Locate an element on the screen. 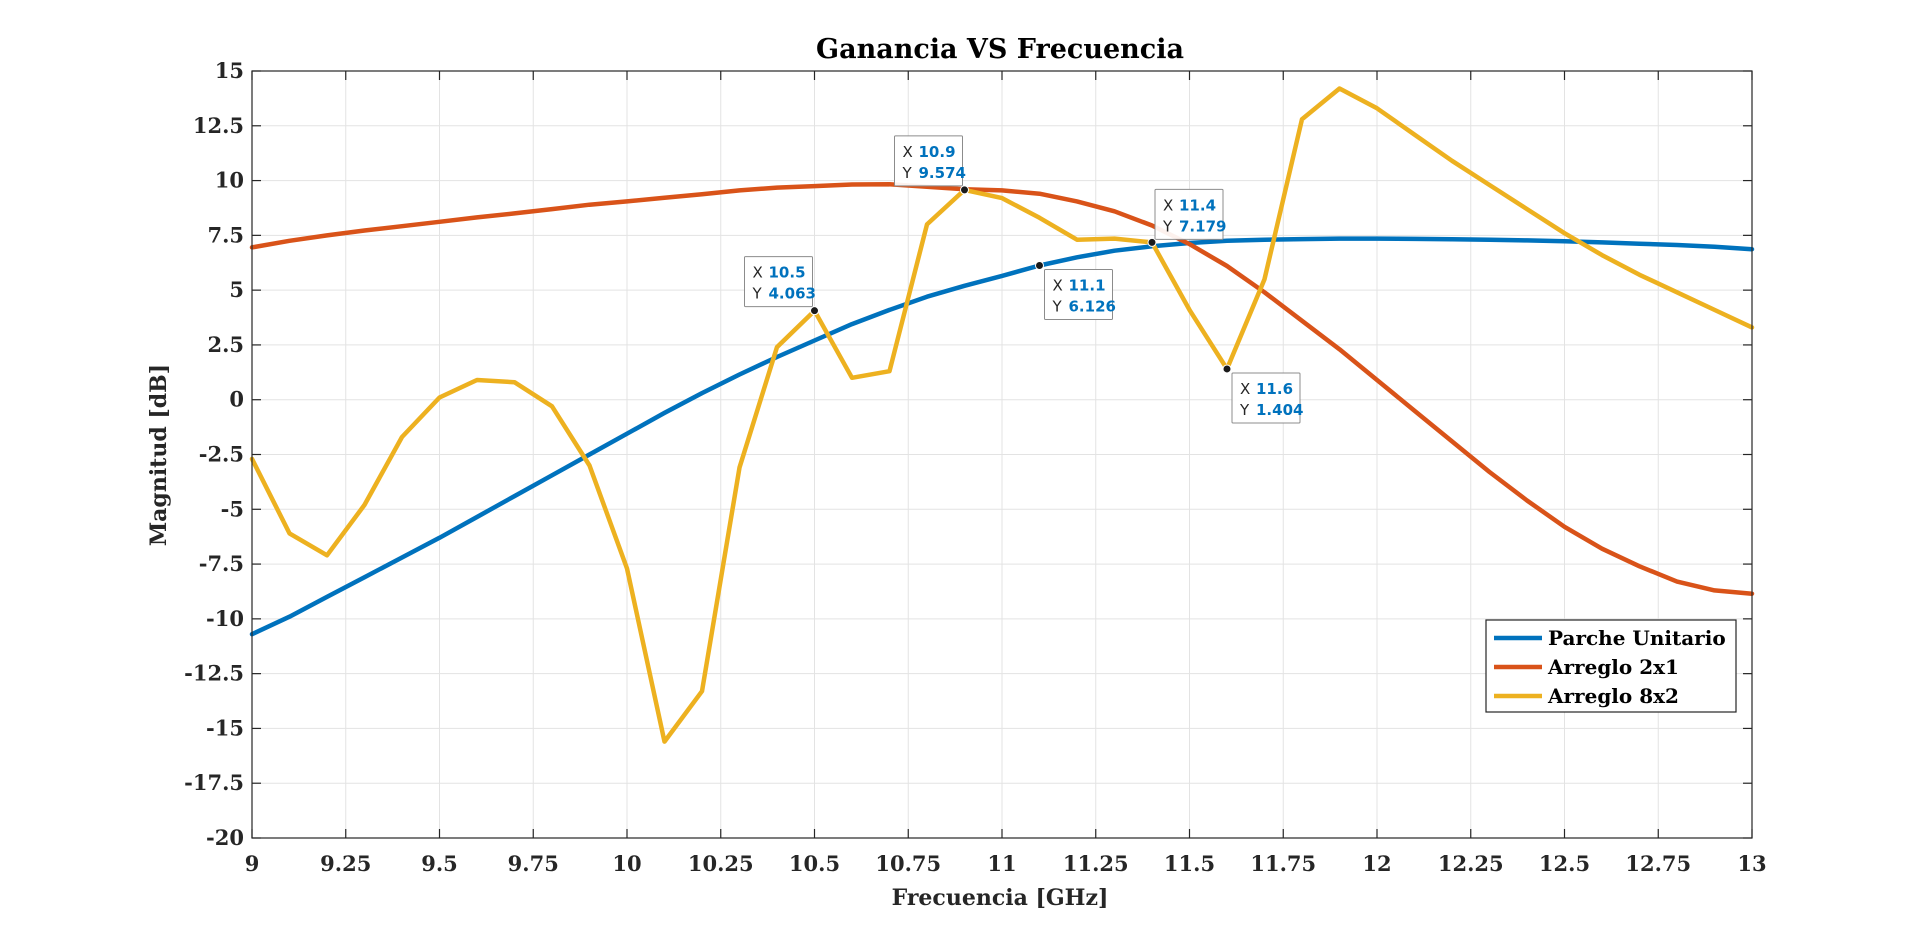  datatip: X 10.9 Y 9.574 is located at coordinates (931, 165).